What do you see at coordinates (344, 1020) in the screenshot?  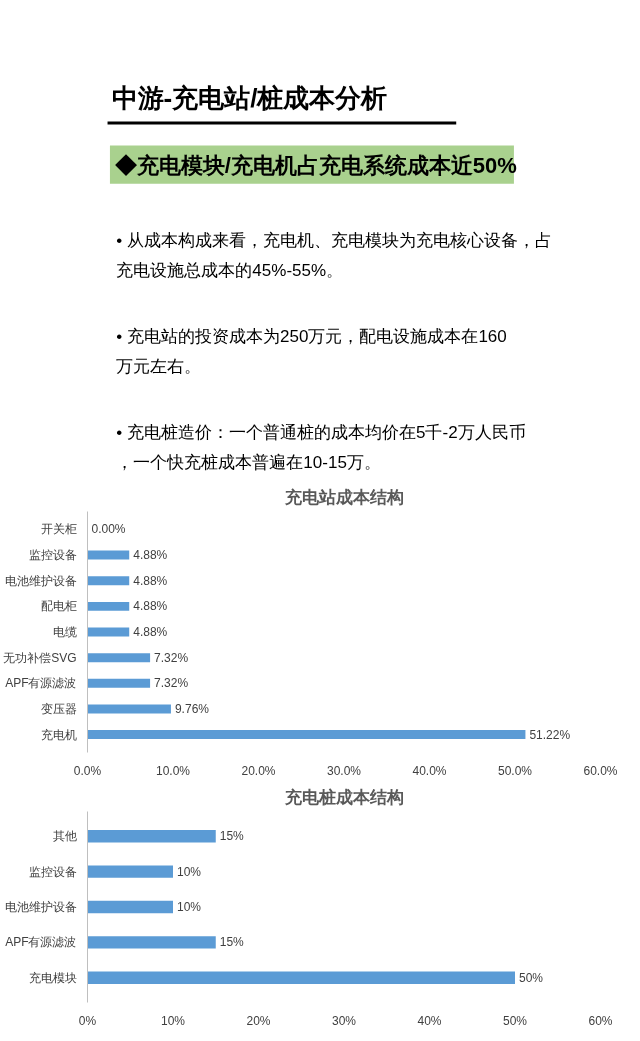 I see `x-tick-label: 30%` at bounding box center [344, 1020].